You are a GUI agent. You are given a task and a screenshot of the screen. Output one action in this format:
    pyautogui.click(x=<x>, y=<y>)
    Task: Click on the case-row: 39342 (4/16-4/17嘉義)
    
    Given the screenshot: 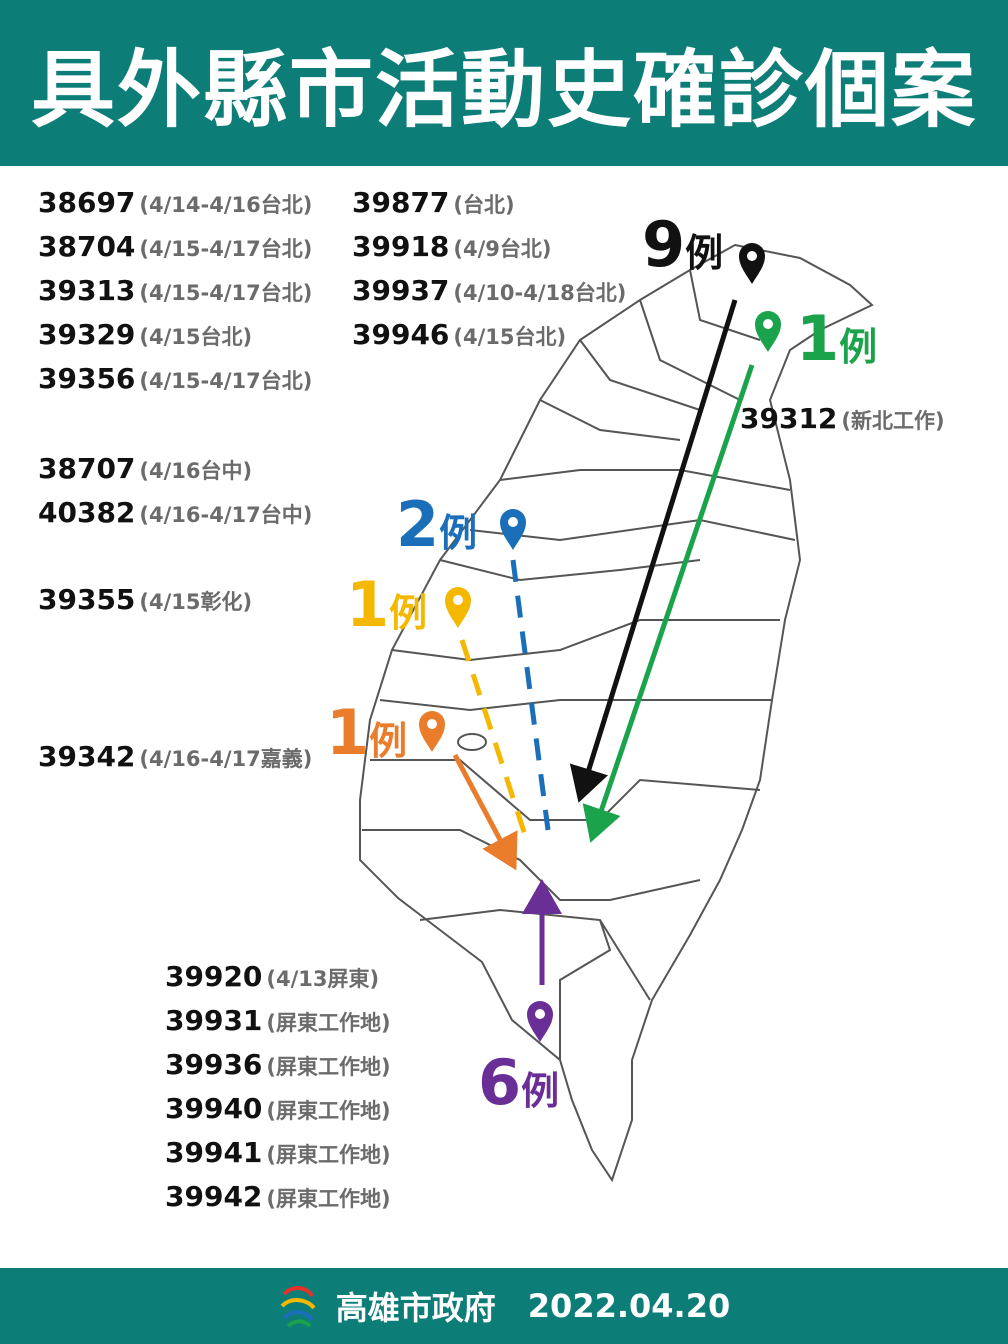 What is the action you would take?
    pyautogui.click(x=175, y=759)
    